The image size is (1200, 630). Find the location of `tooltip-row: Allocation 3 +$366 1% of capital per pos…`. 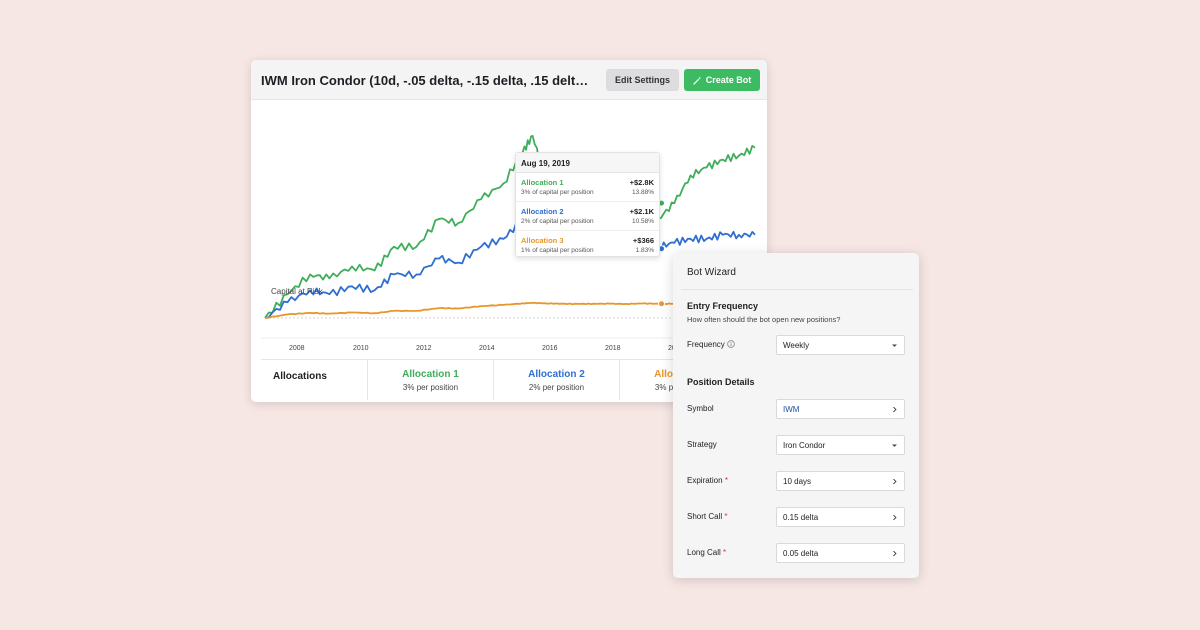

tooltip-row: Allocation 3 +$366 1% of capital per pos… is located at coordinates (587, 246).